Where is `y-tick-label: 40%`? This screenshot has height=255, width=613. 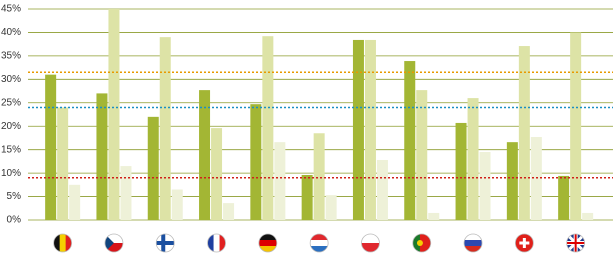 y-tick-label: 40% is located at coordinates (11, 32).